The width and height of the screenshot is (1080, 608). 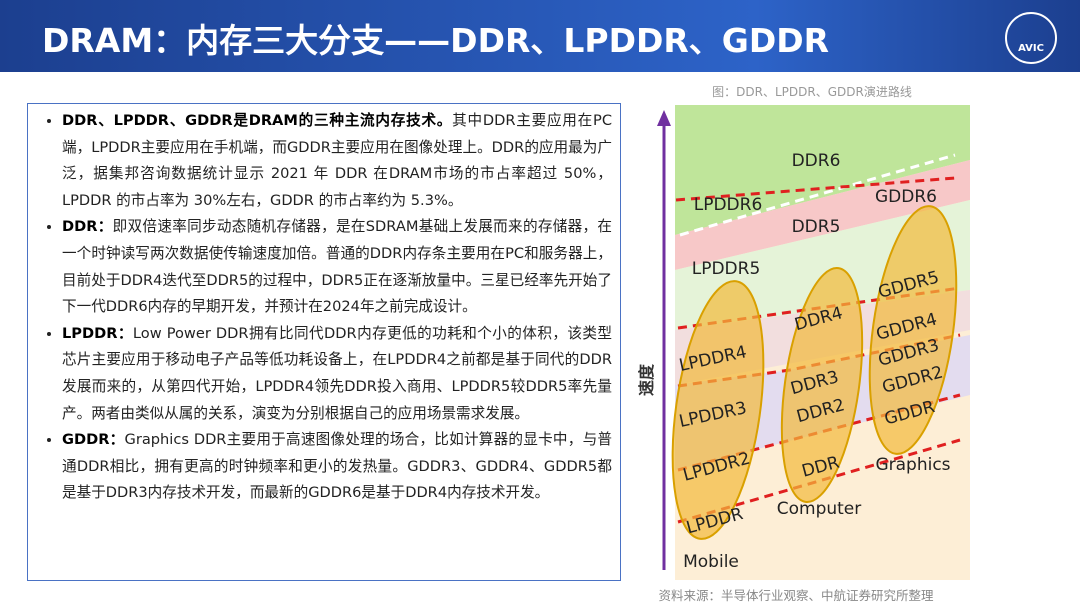 What do you see at coordinates (436, 40) in the screenshot?
I see `title: DRAM：内存三大分支——DDR、LPDDR、GDDR` at bounding box center [436, 40].